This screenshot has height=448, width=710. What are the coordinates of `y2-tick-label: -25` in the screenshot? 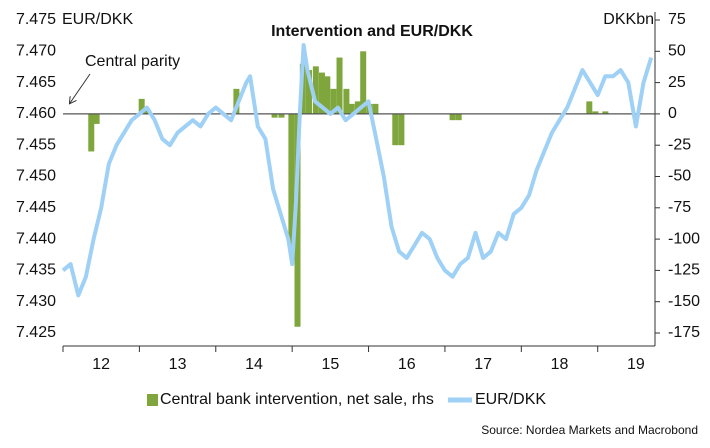 It's located at (679, 144).